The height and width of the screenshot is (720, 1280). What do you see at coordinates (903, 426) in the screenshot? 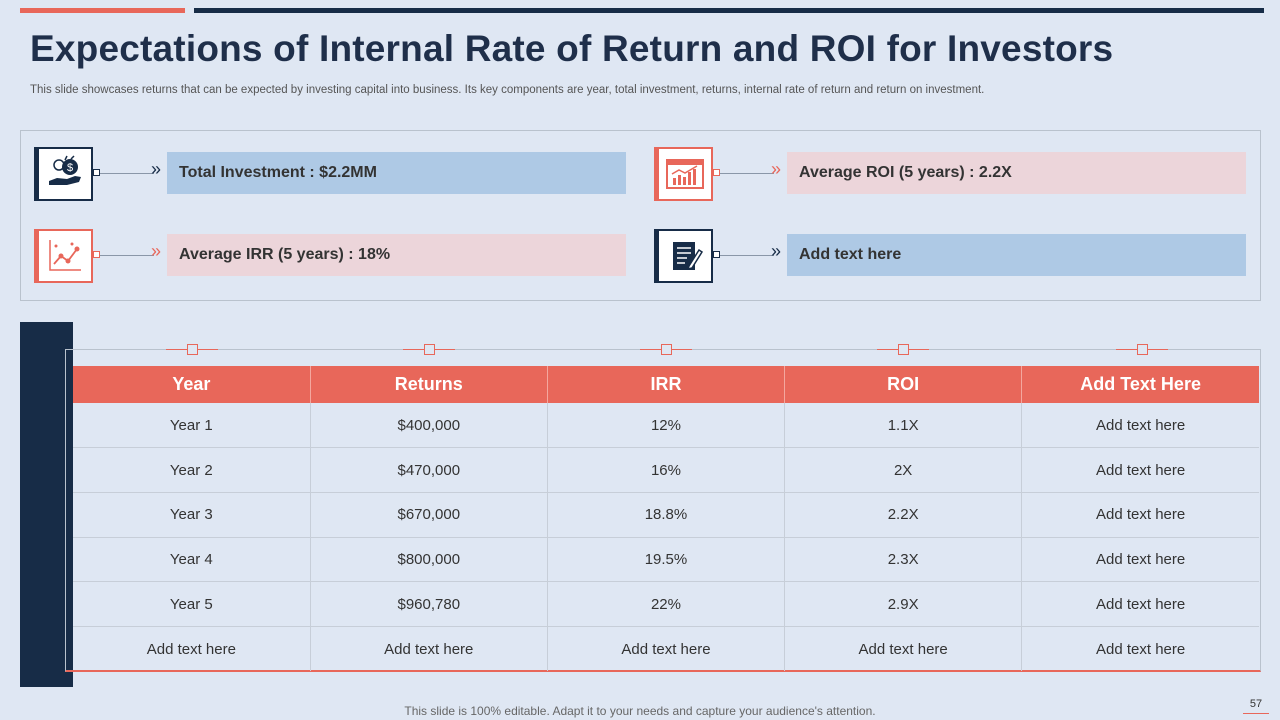
I see `table-cell: 1.1X` at bounding box center [903, 426].